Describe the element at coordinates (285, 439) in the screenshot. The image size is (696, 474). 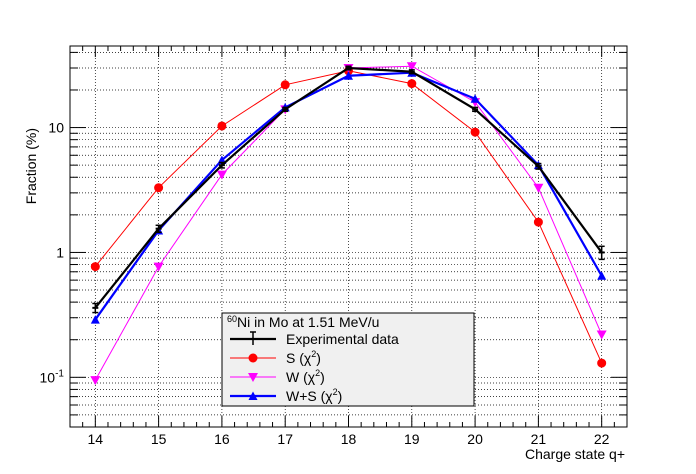
I see `x-tick-label: 17` at that location.